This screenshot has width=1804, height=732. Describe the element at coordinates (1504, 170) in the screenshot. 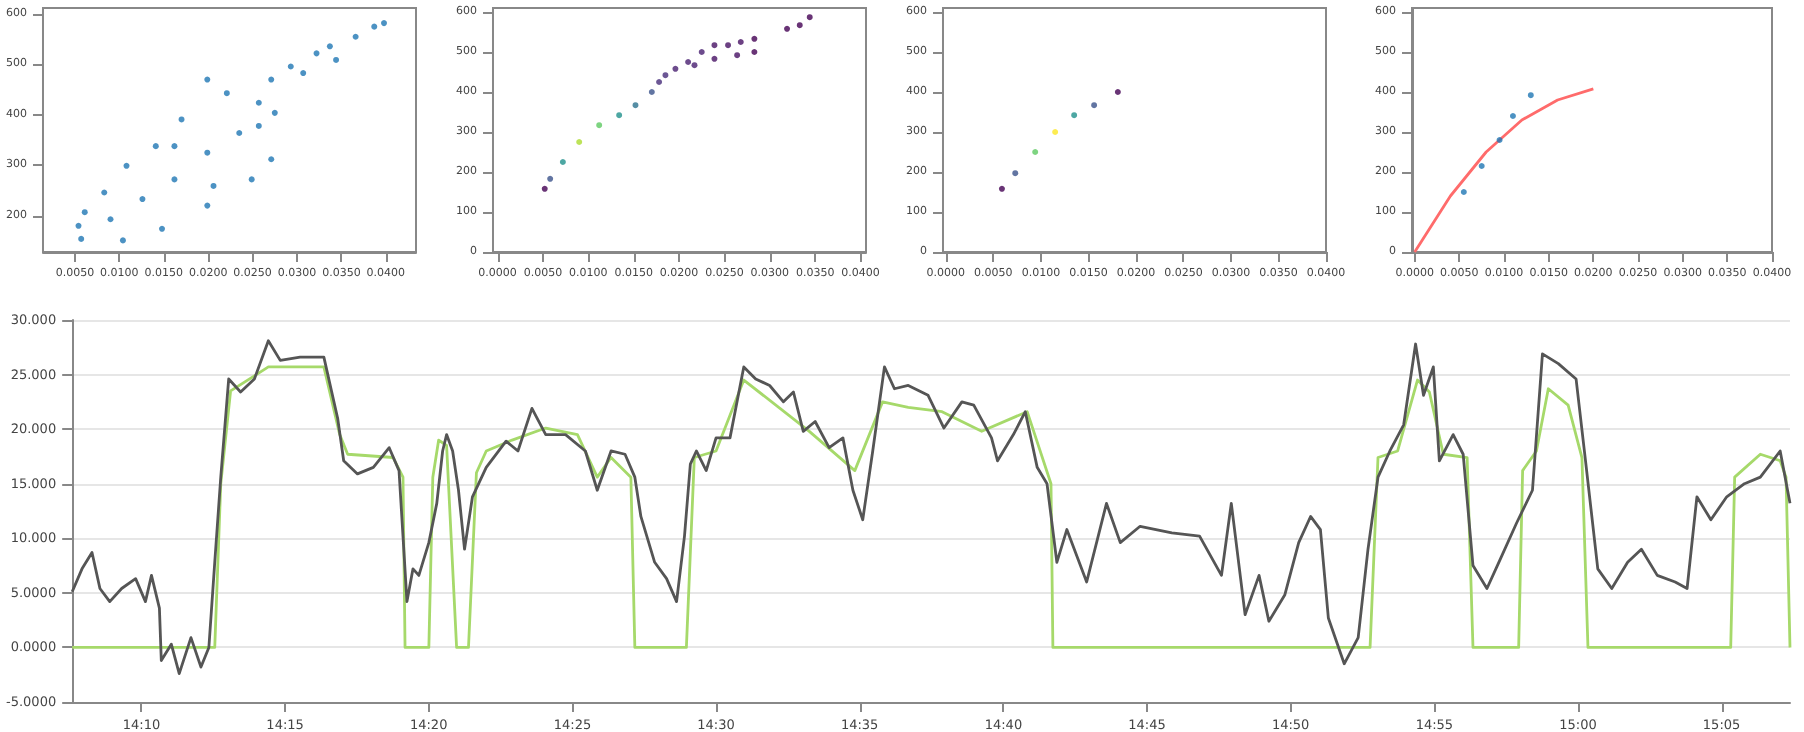

I see `line-series` at that location.